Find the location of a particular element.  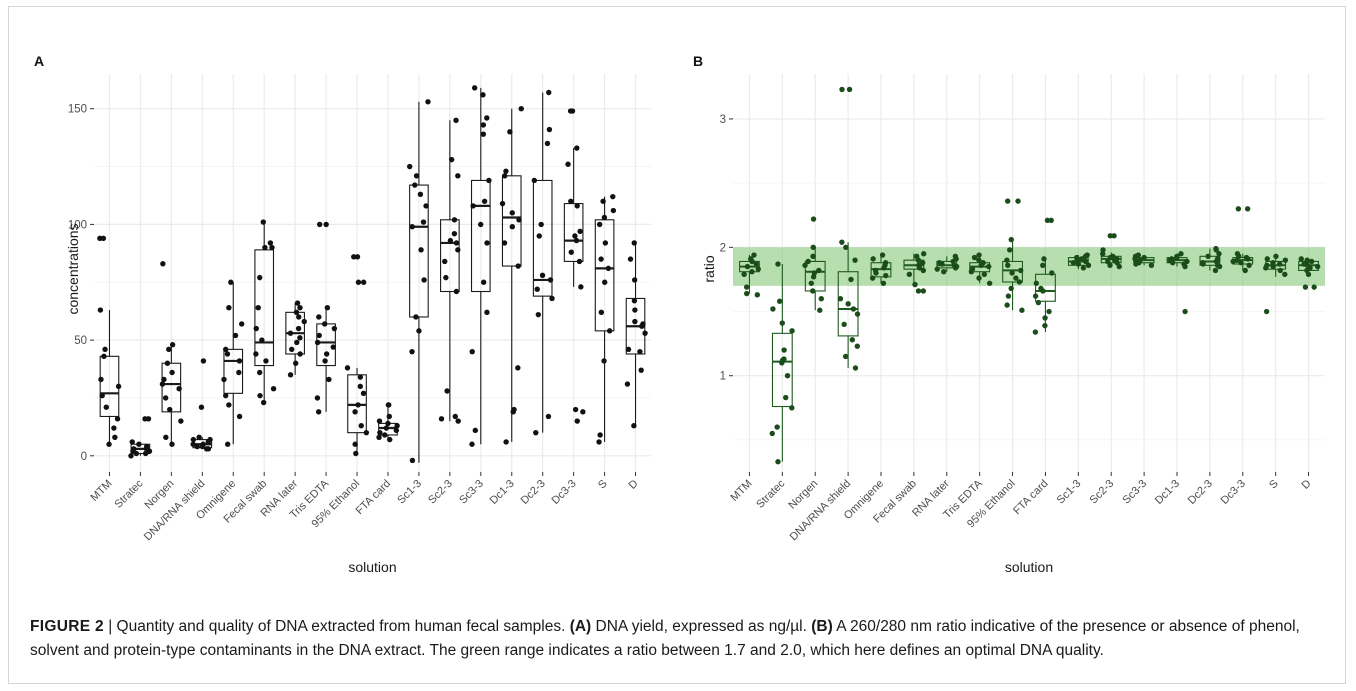

x-tick-label: Sc3-3 is located at coordinates (471, 492).